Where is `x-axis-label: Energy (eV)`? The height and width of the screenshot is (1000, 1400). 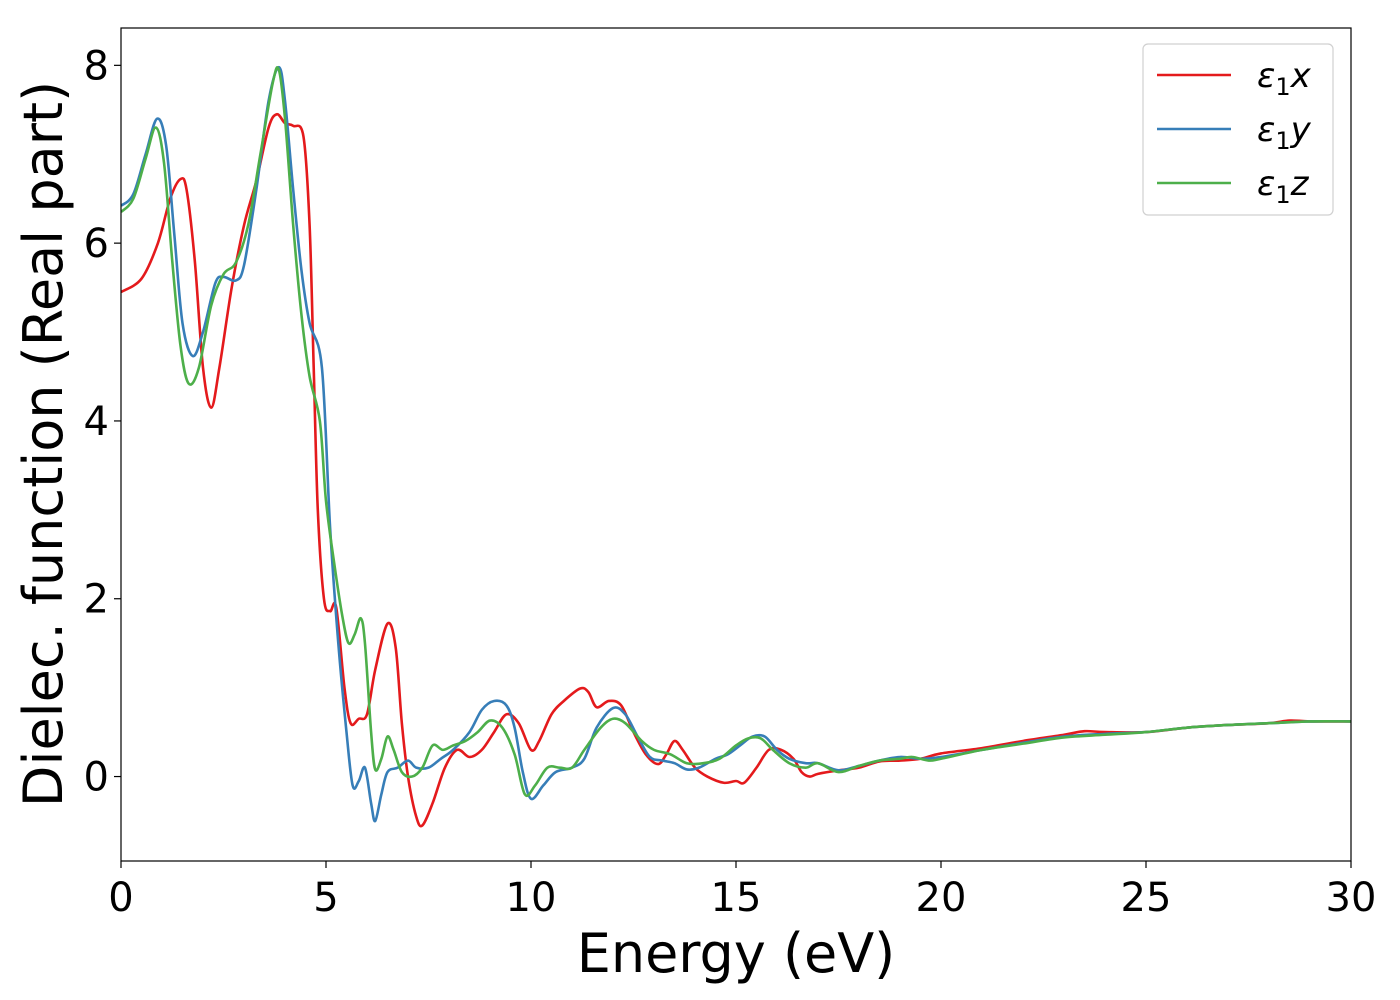 x-axis-label: Energy (eV) is located at coordinates (736, 953).